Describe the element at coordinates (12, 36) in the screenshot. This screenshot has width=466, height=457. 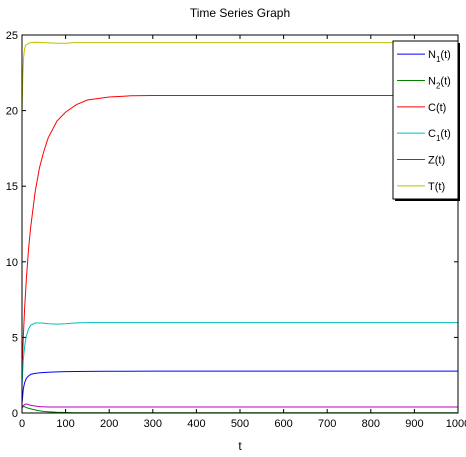
I see `y-tick-label: 25` at that location.